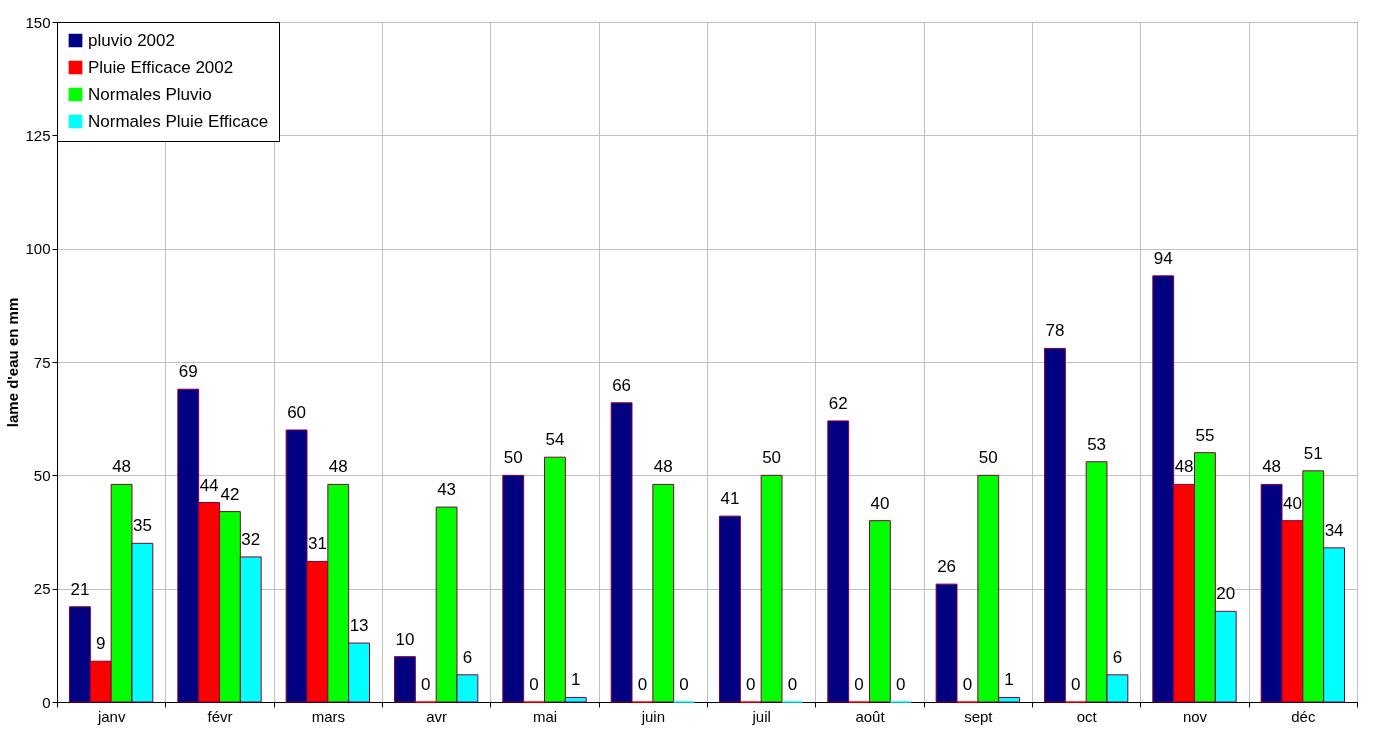 This screenshot has width=1397, height=739. I want to click on data-label: 21, so click(80, 589).